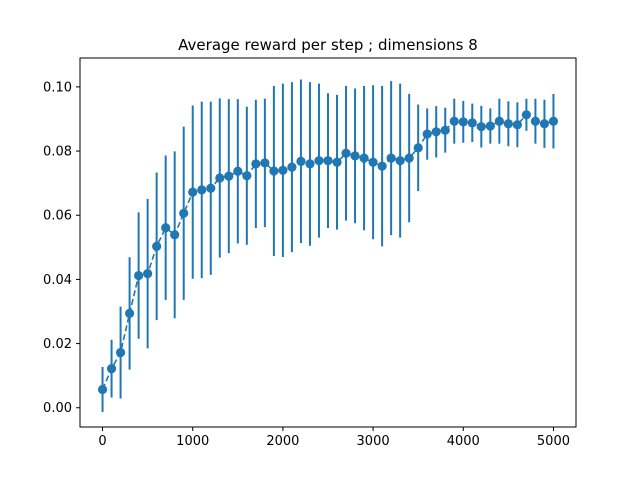 The width and height of the screenshot is (640, 480). What do you see at coordinates (57, 216) in the screenshot?
I see `y-tick-label: 0.06` at bounding box center [57, 216].